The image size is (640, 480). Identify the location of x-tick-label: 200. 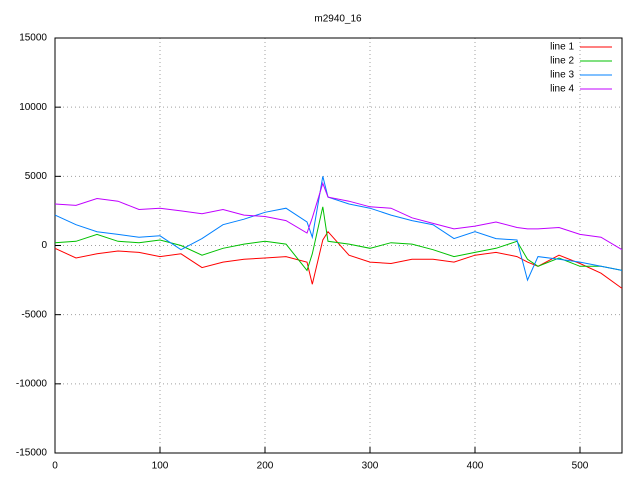
(265, 466).